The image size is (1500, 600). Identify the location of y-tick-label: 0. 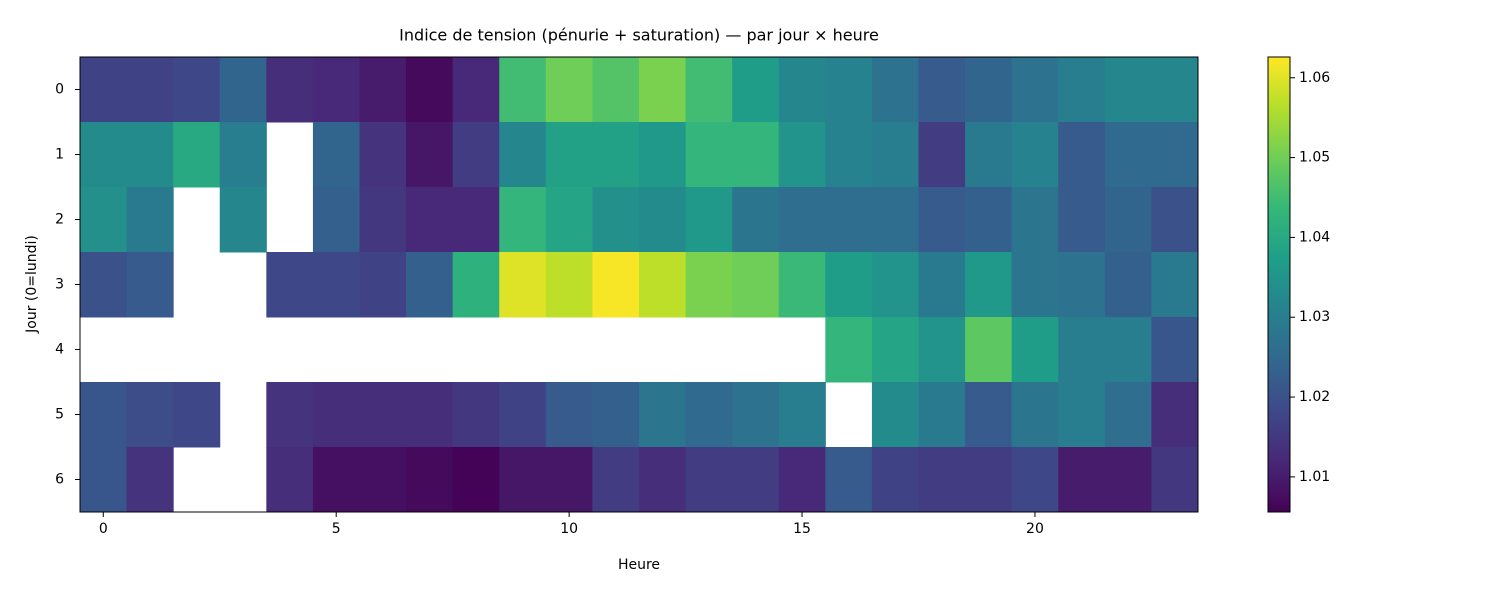
(59, 90).